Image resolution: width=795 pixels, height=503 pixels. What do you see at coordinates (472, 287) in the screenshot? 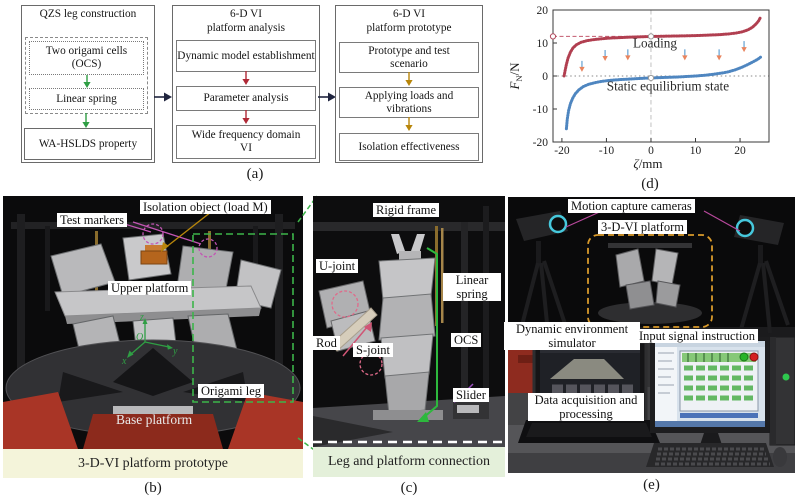
I see `label-linear-spring: Linear spring` at bounding box center [472, 287].